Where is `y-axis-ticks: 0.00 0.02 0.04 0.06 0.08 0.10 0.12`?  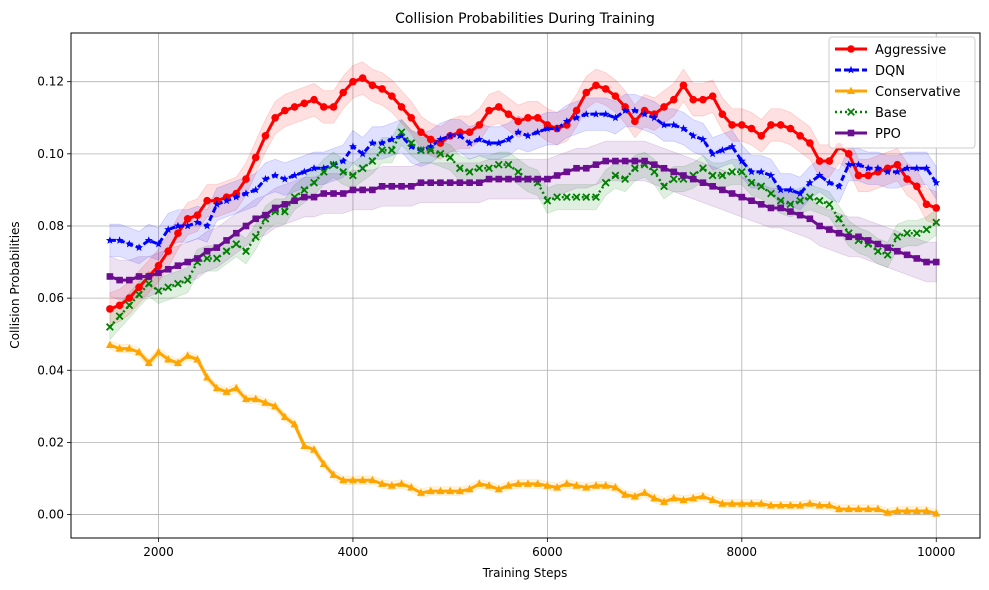
y-axis-ticks: 0.00 0.02 0.04 0.06 0.08 0.10 0.12 is located at coordinates (54, 298).